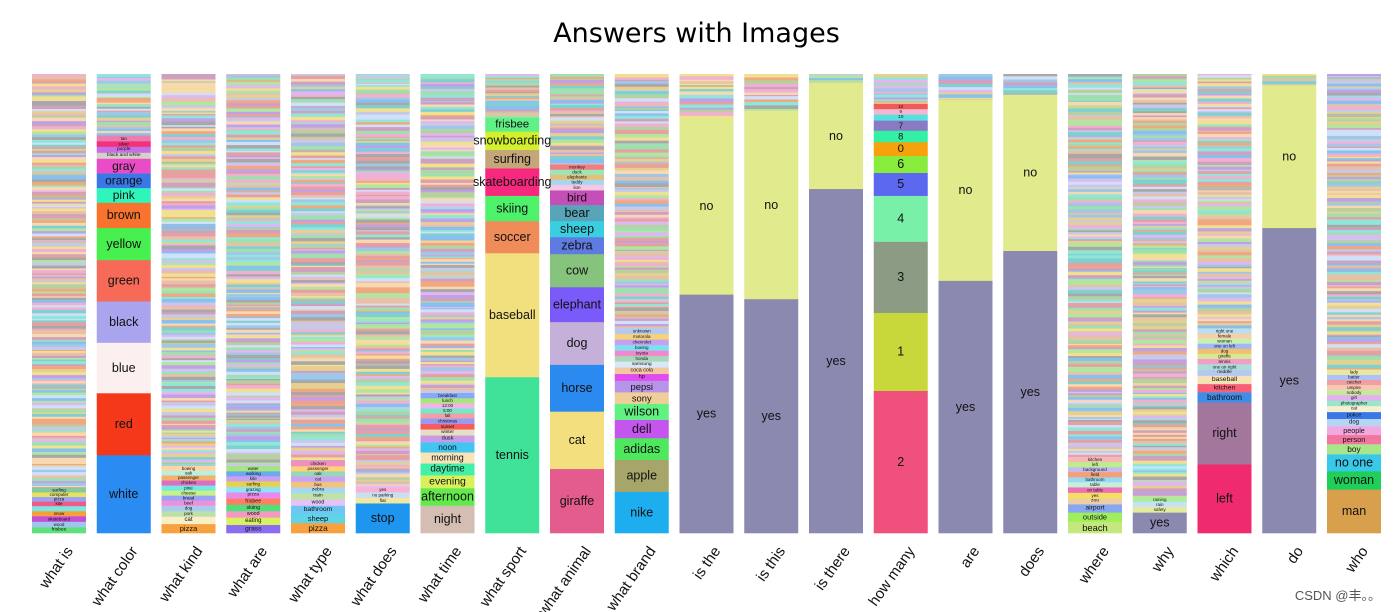 Image resolution: width=1393 pixels, height=612 pixels. I want to click on segment-label: 12, so click(901, 106).